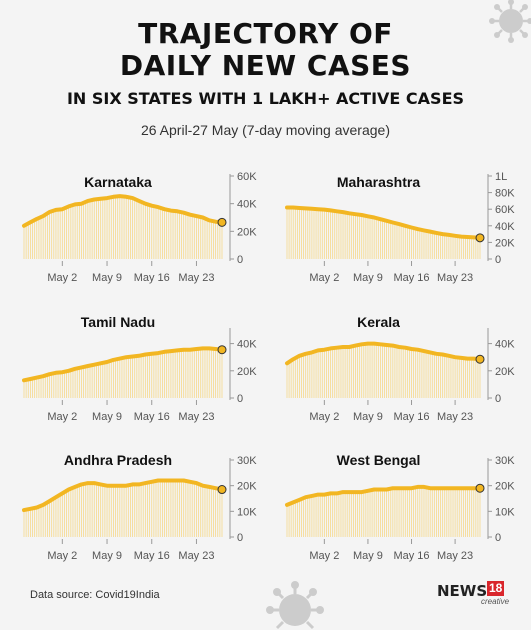 The height and width of the screenshot is (630, 531). What do you see at coordinates (95, 595) in the screenshot?
I see `data-source: Data source: Covid19India` at bounding box center [95, 595].